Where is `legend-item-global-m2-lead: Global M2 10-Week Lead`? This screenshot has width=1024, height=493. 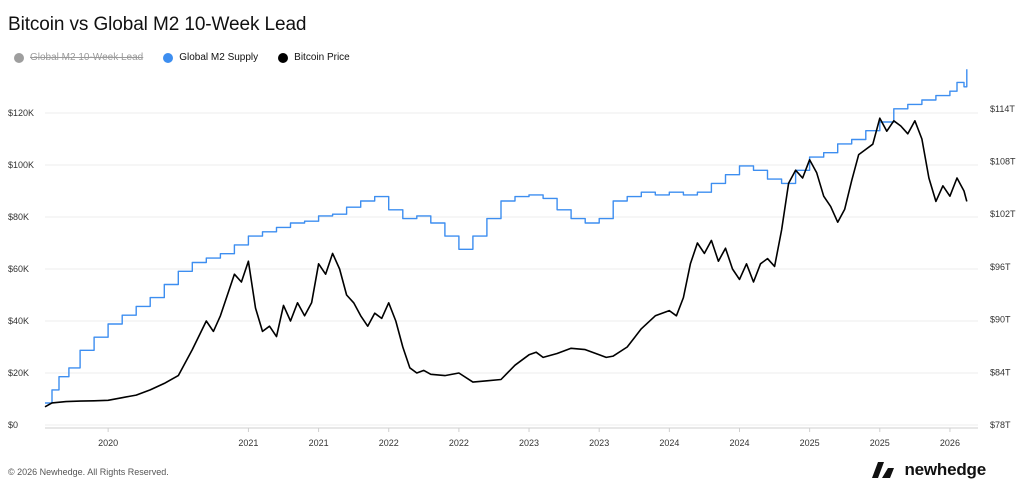 legend-item-global-m2-lead: Global M2 10-Week Lead is located at coordinates (78, 57).